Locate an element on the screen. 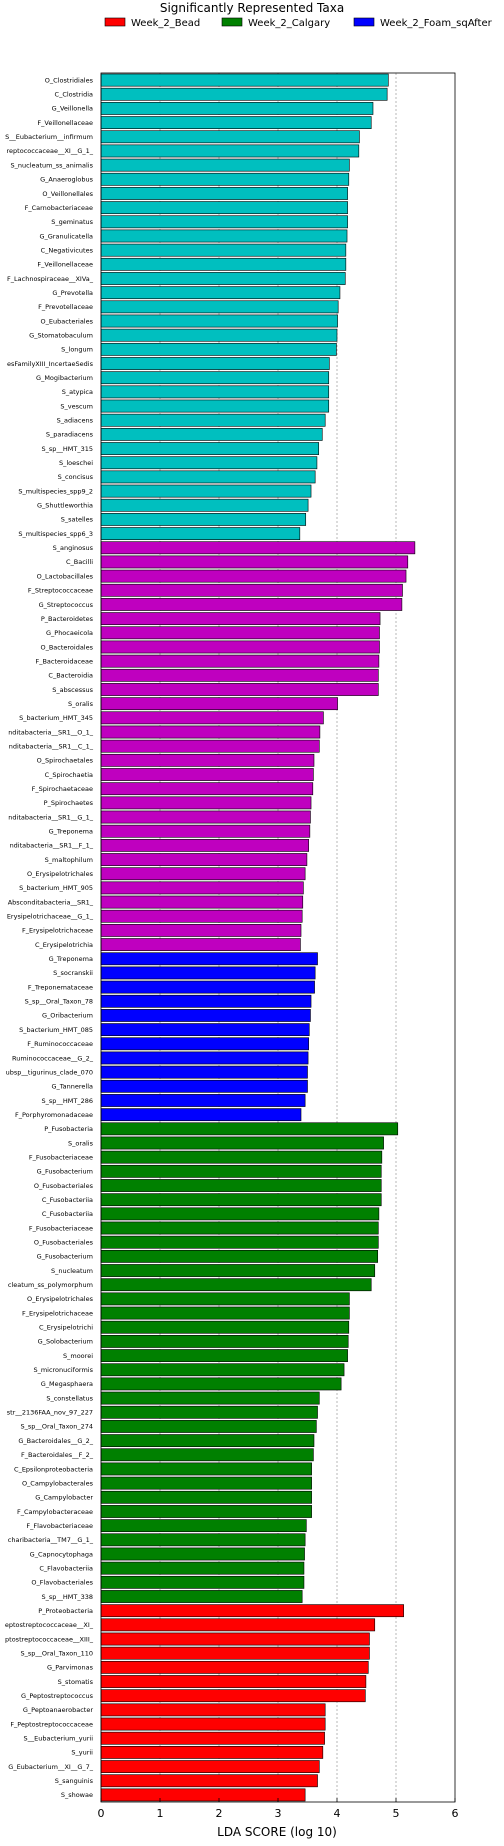 This screenshot has height=1846, width=504. x-tick-label: 1 is located at coordinates (160, 1813).